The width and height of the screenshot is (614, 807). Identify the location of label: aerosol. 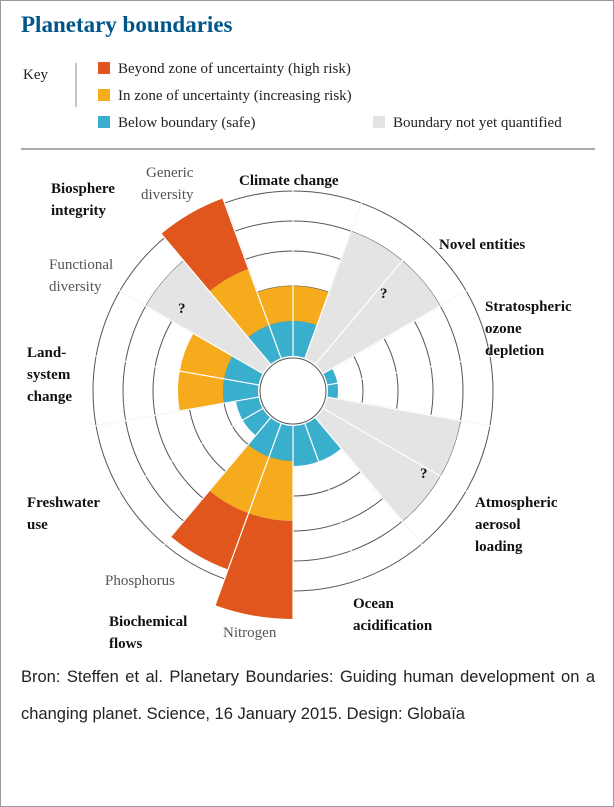
(498, 525).